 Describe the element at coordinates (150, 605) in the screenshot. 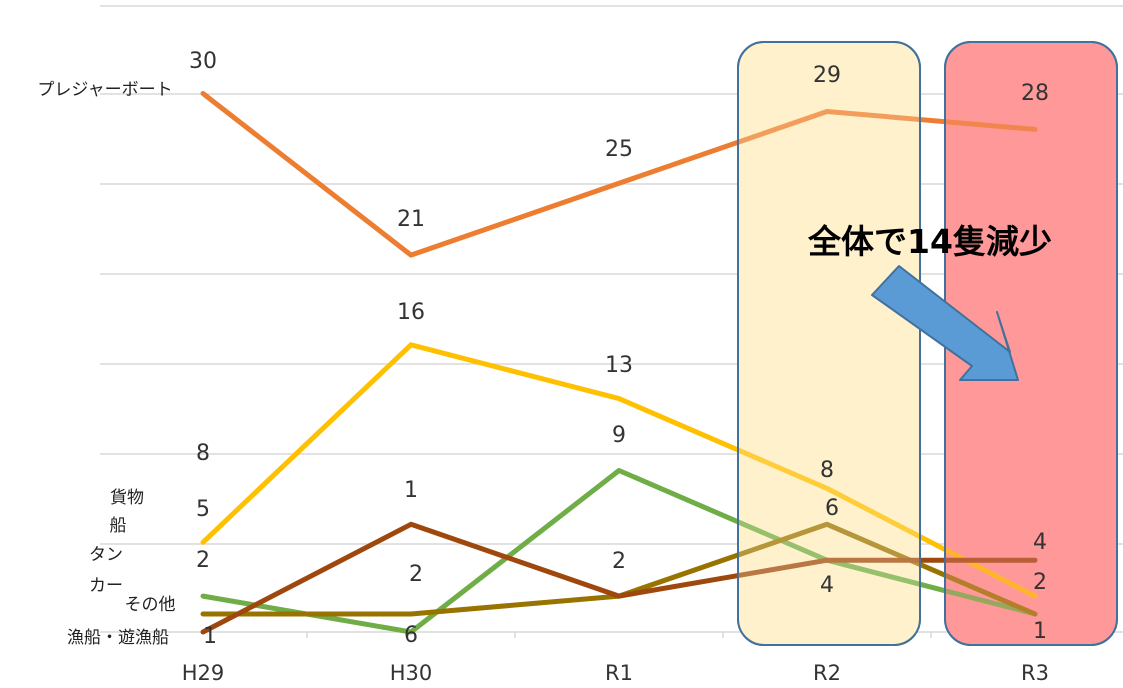

I see `series-name-label: その他` at that location.